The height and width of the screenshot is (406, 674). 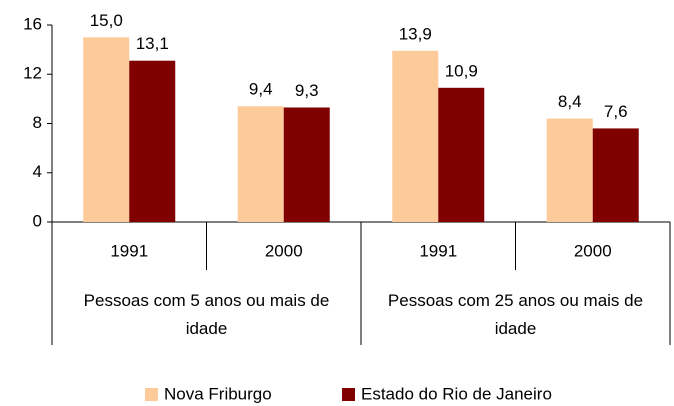 I want to click on value-label: 13,1, so click(x=152, y=43).